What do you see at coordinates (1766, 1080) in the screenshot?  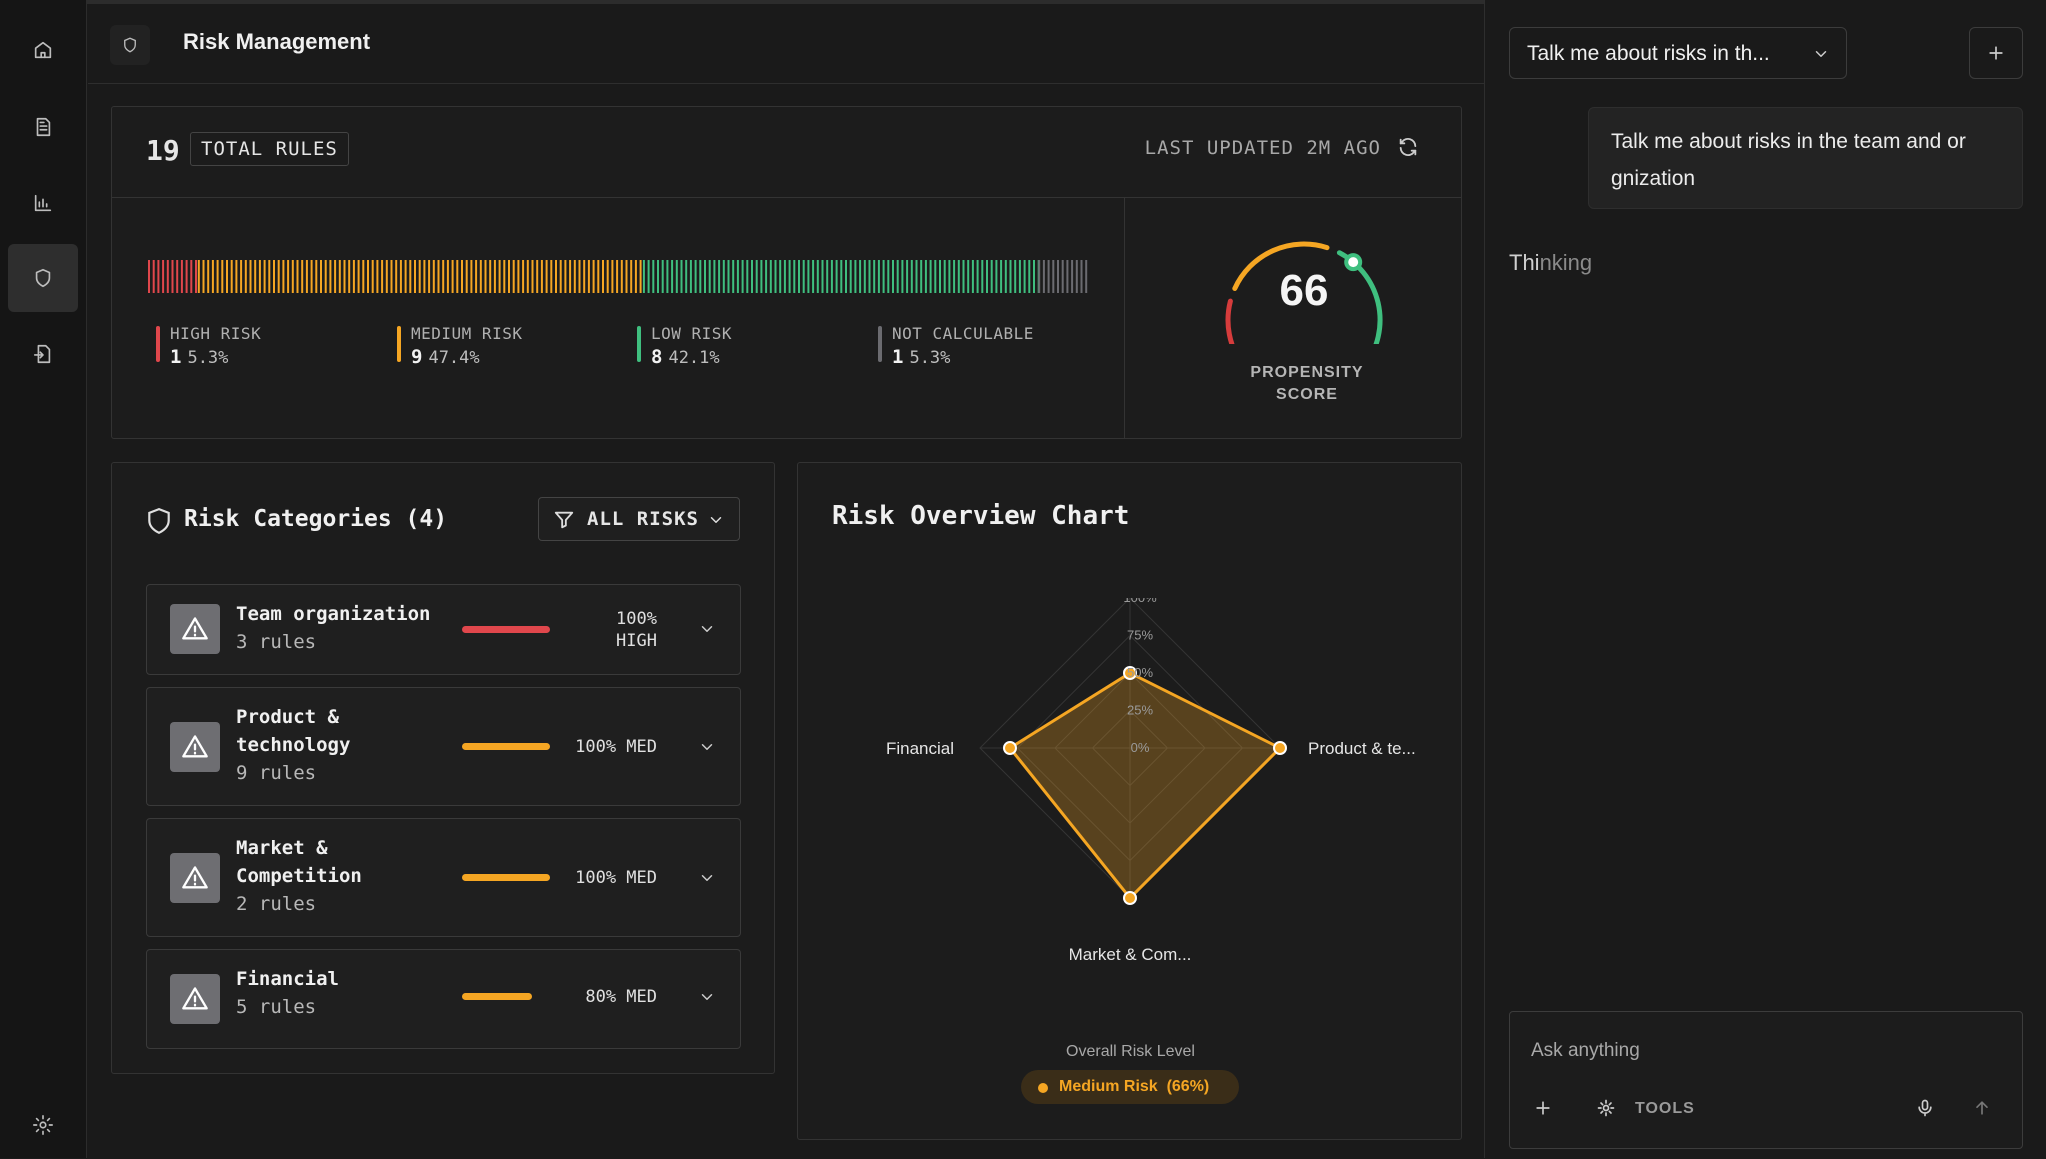 I see `chat-composer: Ask anything TOOLS` at bounding box center [1766, 1080].